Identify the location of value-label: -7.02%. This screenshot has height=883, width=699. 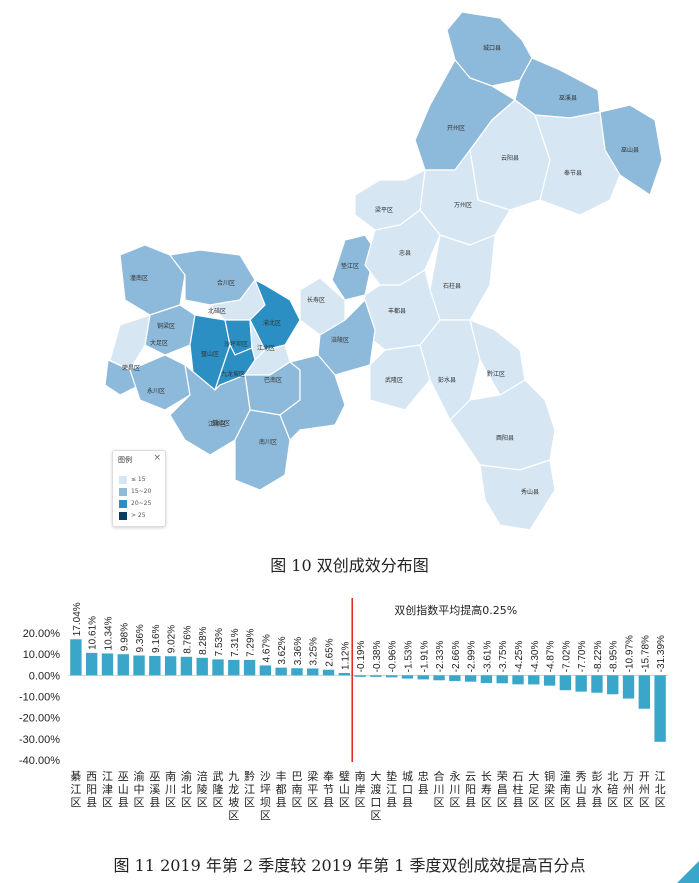
(566, 657).